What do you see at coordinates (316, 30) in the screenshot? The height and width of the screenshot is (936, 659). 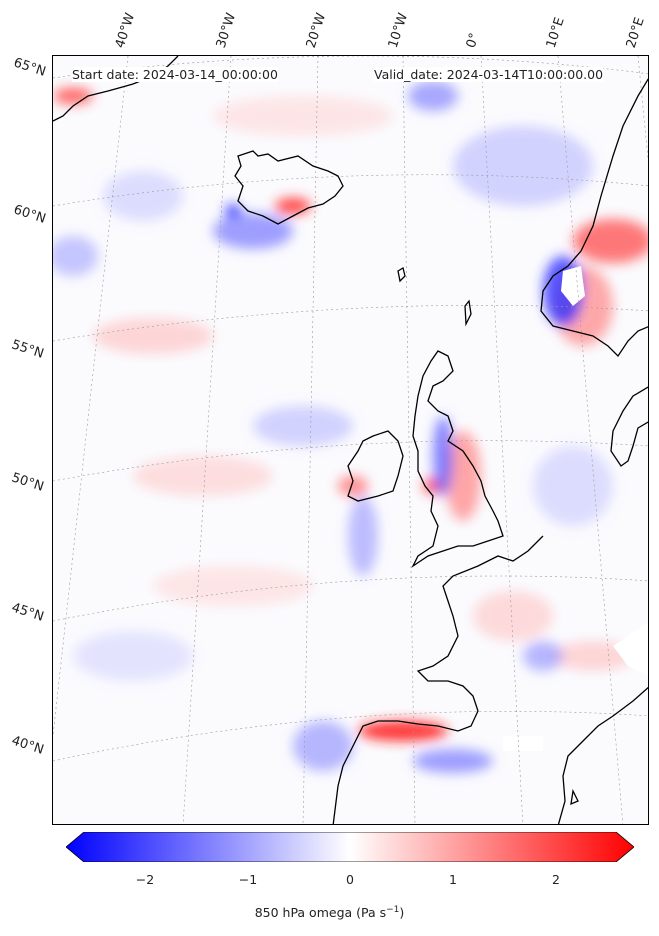 I see `lon-label-20w: 20°W` at bounding box center [316, 30].